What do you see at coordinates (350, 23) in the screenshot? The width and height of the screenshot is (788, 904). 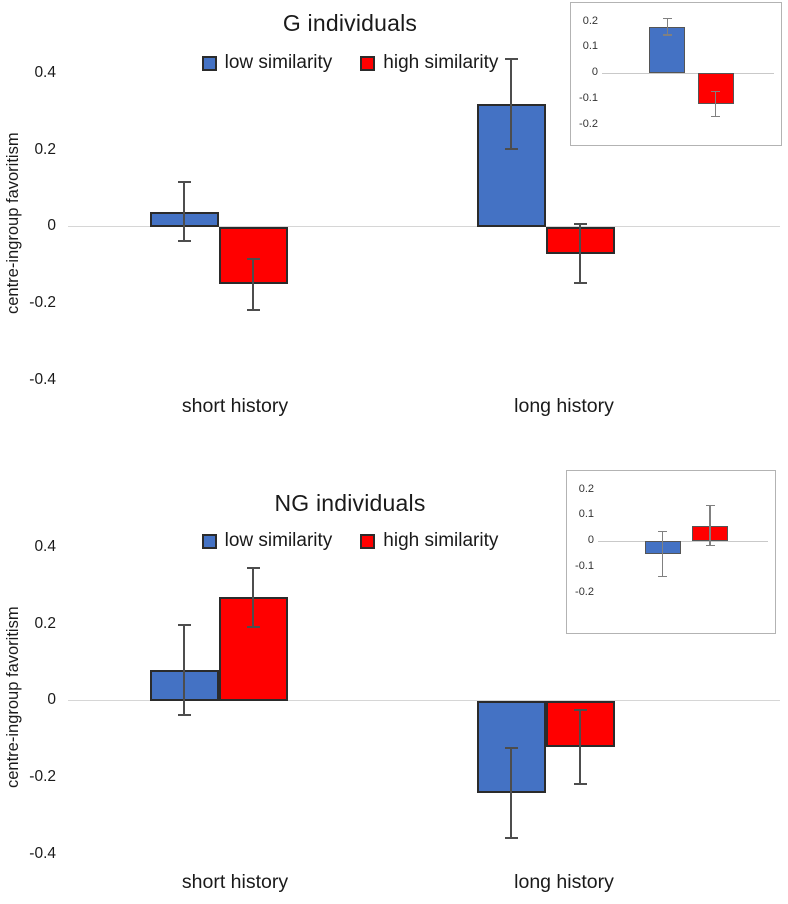 I see `chart-title: G individuals` at bounding box center [350, 23].